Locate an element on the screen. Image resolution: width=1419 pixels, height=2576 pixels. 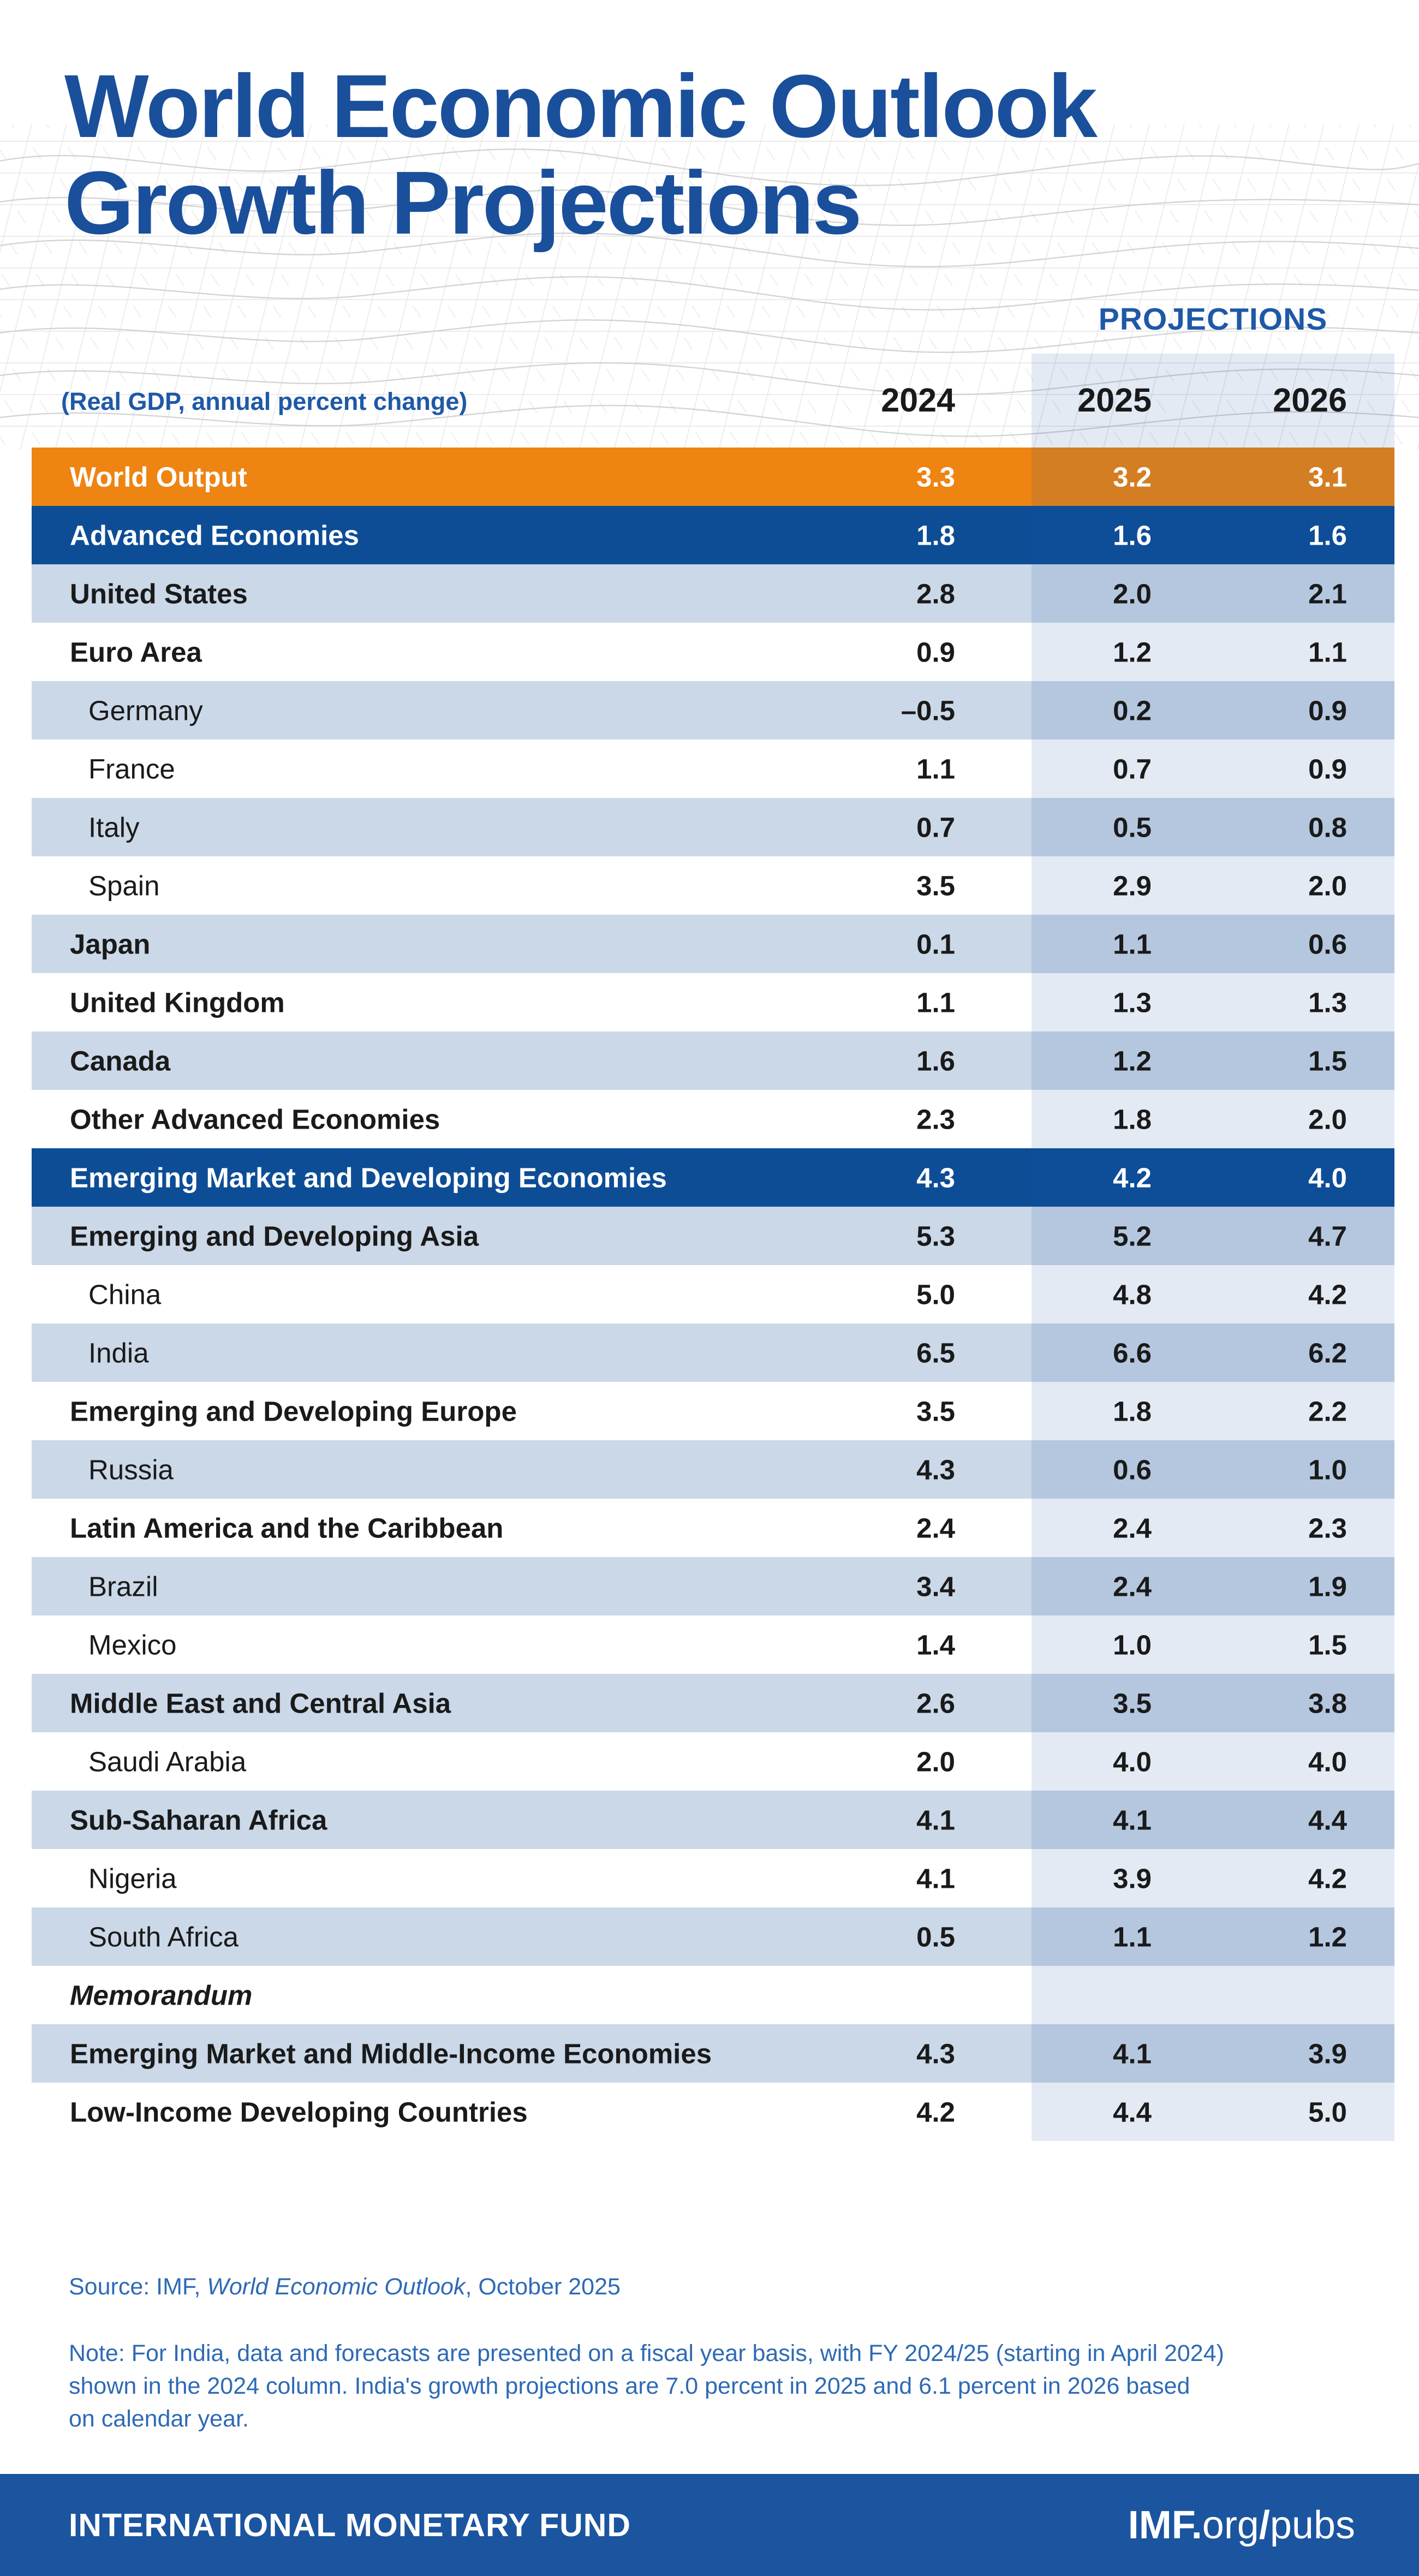
value-2025: 4.0 is located at coordinates (1133, 1761).